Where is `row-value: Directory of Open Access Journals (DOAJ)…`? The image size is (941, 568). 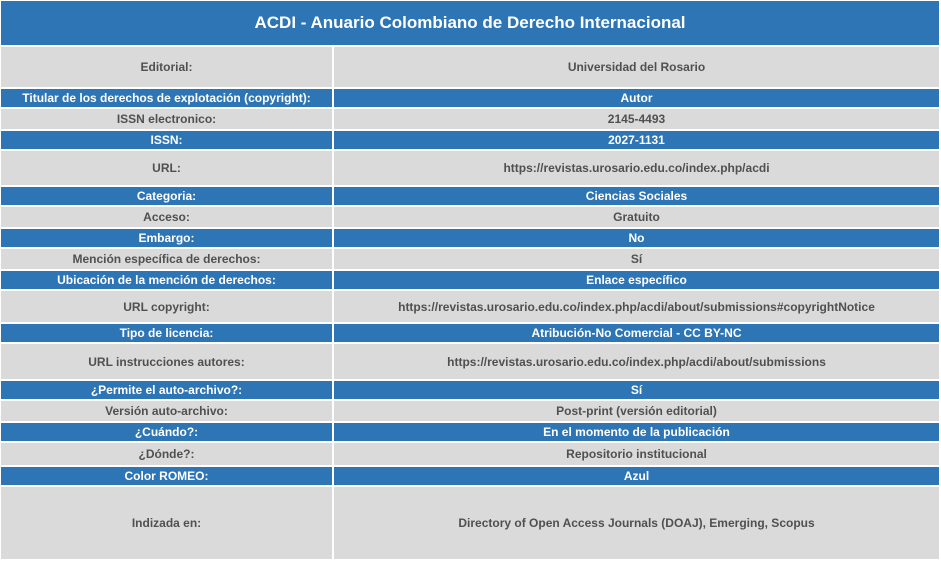
row-value: Directory of Open Access Journals (DOAJ)… is located at coordinates (636, 524).